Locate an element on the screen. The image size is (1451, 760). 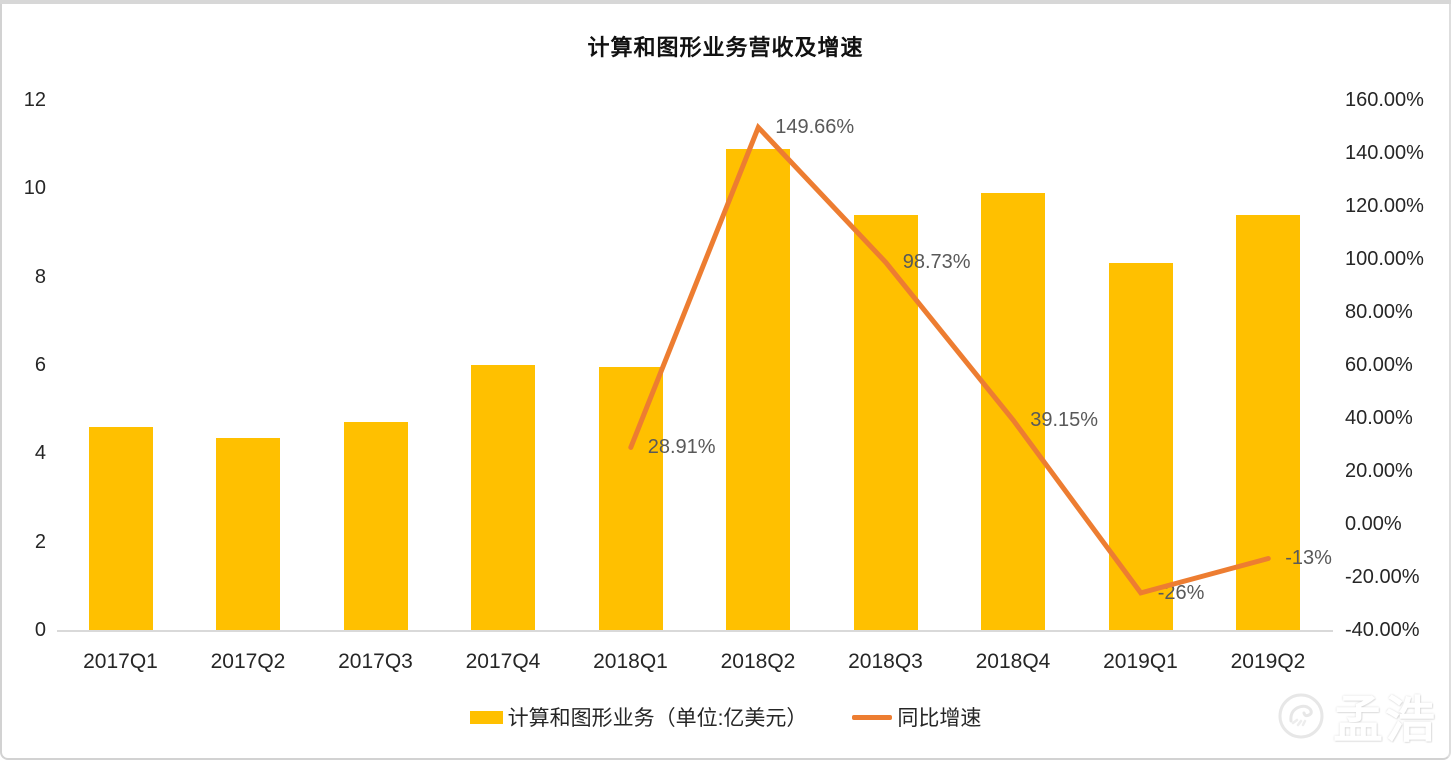
right-axis-tick: 40.00% is located at coordinates (1379, 418).